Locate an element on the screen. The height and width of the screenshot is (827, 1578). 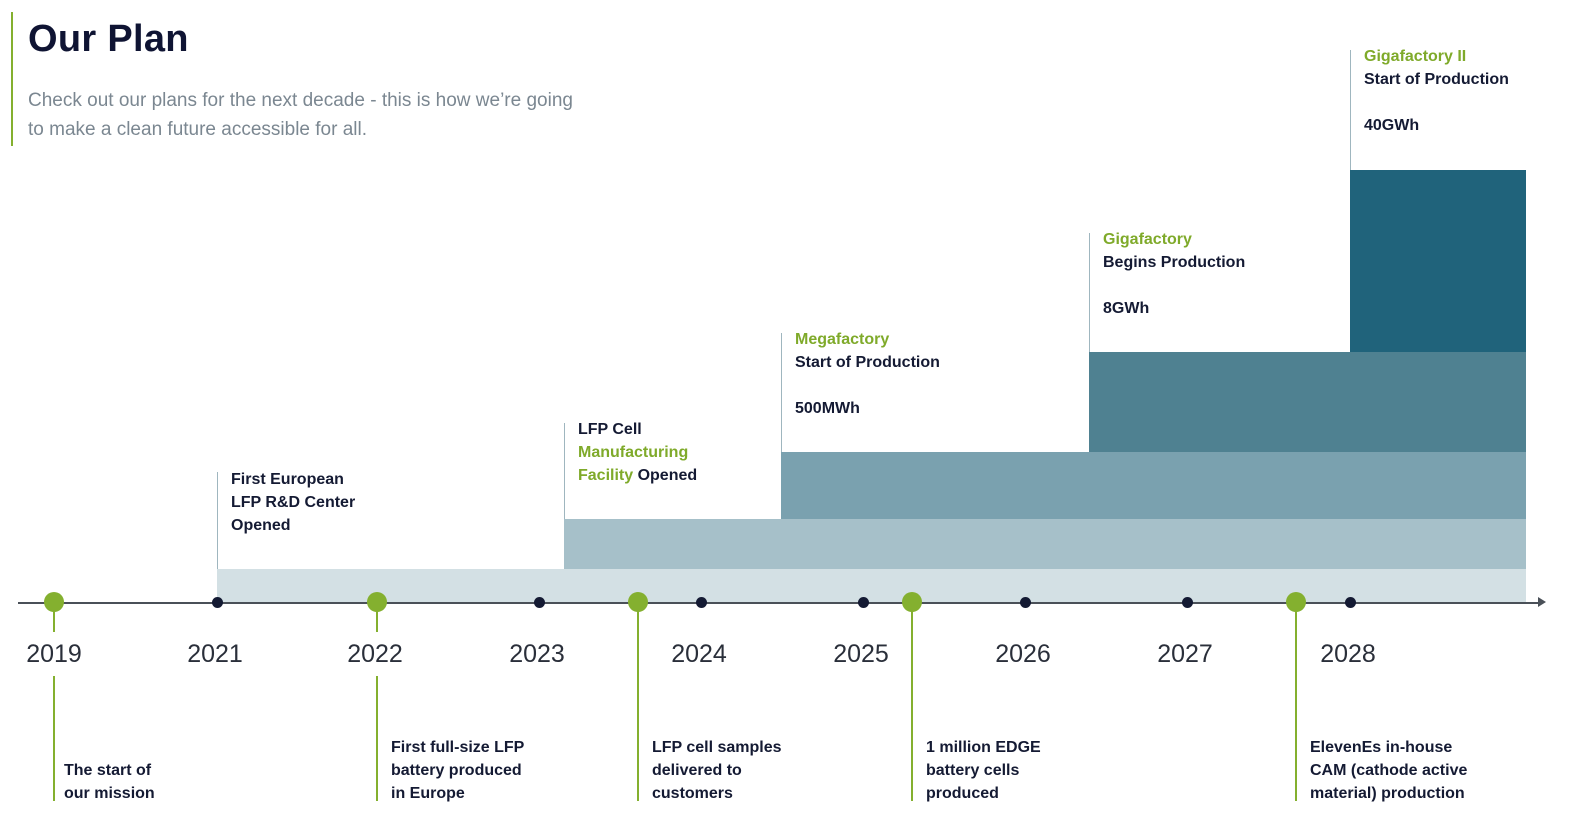
event-2019: The start of our mission is located at coordinates (109, 782).